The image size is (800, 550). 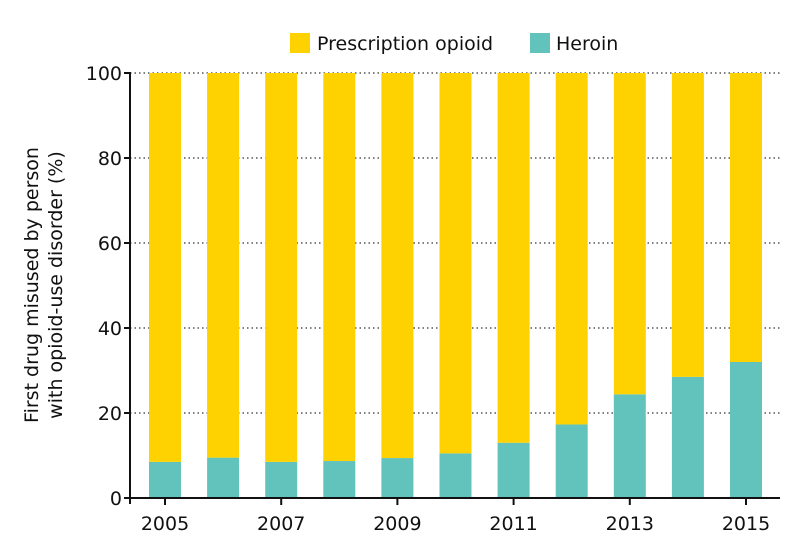 I want to click on y-tick-label: 0, so click(x=116, y=499).